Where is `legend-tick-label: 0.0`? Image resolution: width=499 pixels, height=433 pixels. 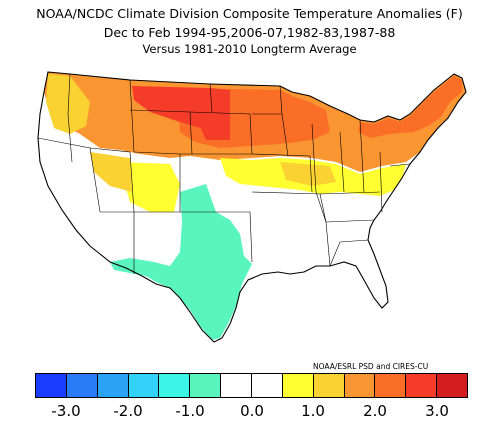 legend-tick-label: 0.0 is located at coordinates (252, 411).